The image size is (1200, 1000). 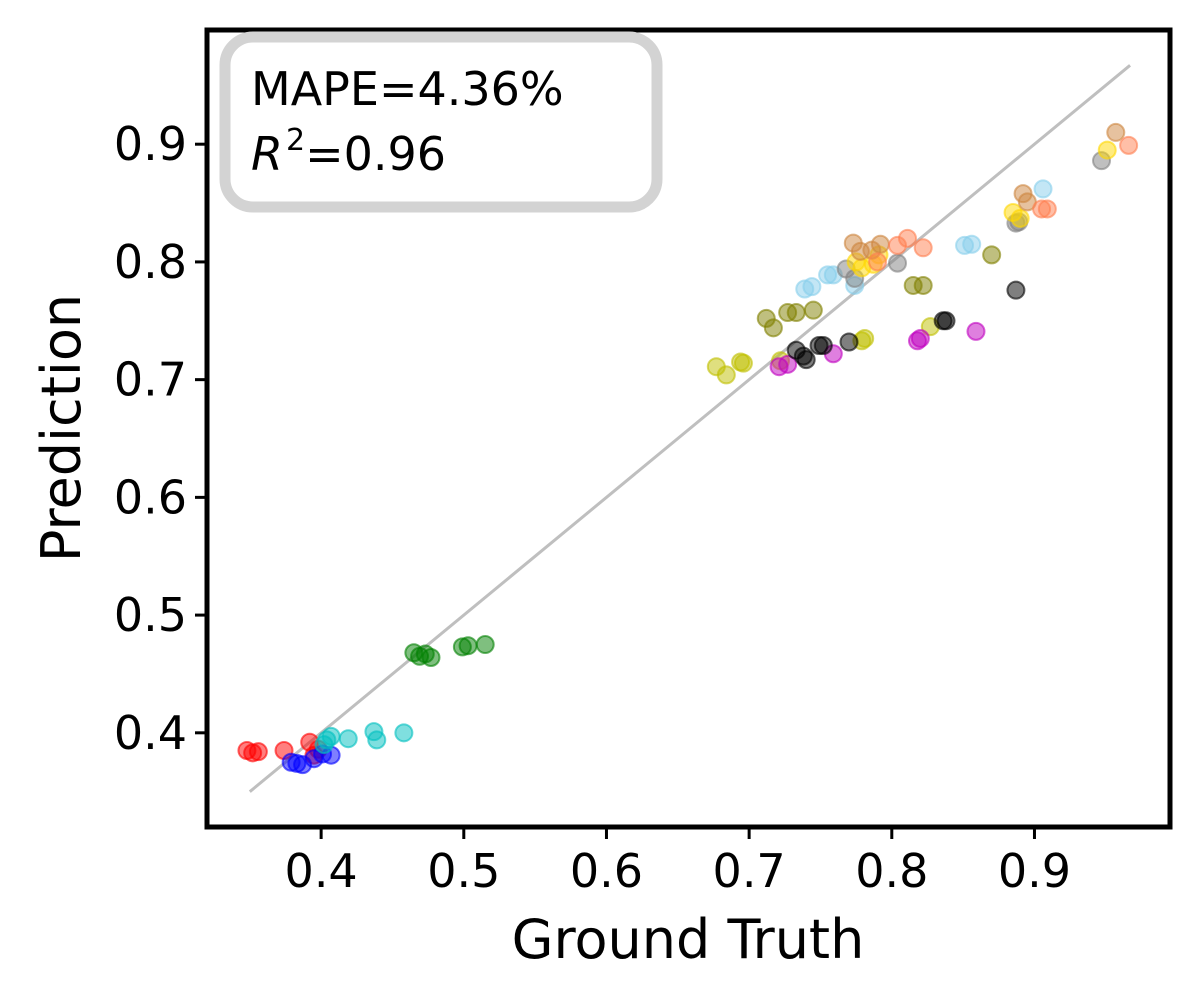 I want to click on series-green, so click(x=449, y=651).